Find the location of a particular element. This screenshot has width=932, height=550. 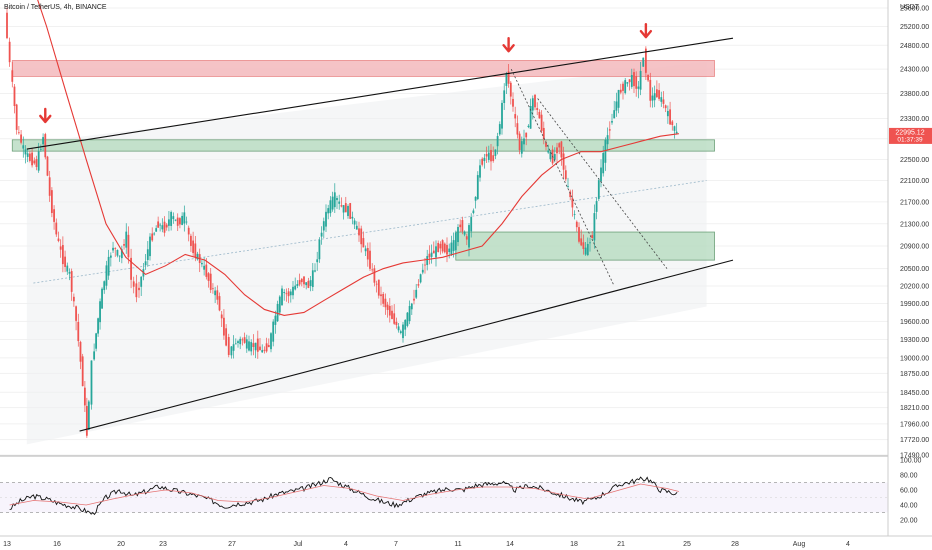

resistance-zone is located at coordinates (363, 68).